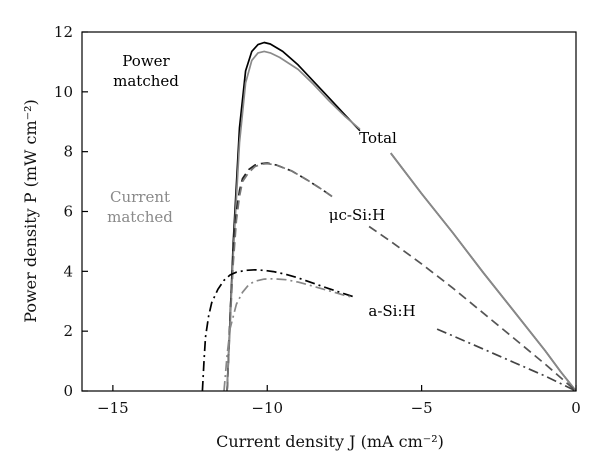  What do you see at coordinates (68, 391) in the screenshot?
I see `y-tick-label: 0` at bounding box center [68, 391].